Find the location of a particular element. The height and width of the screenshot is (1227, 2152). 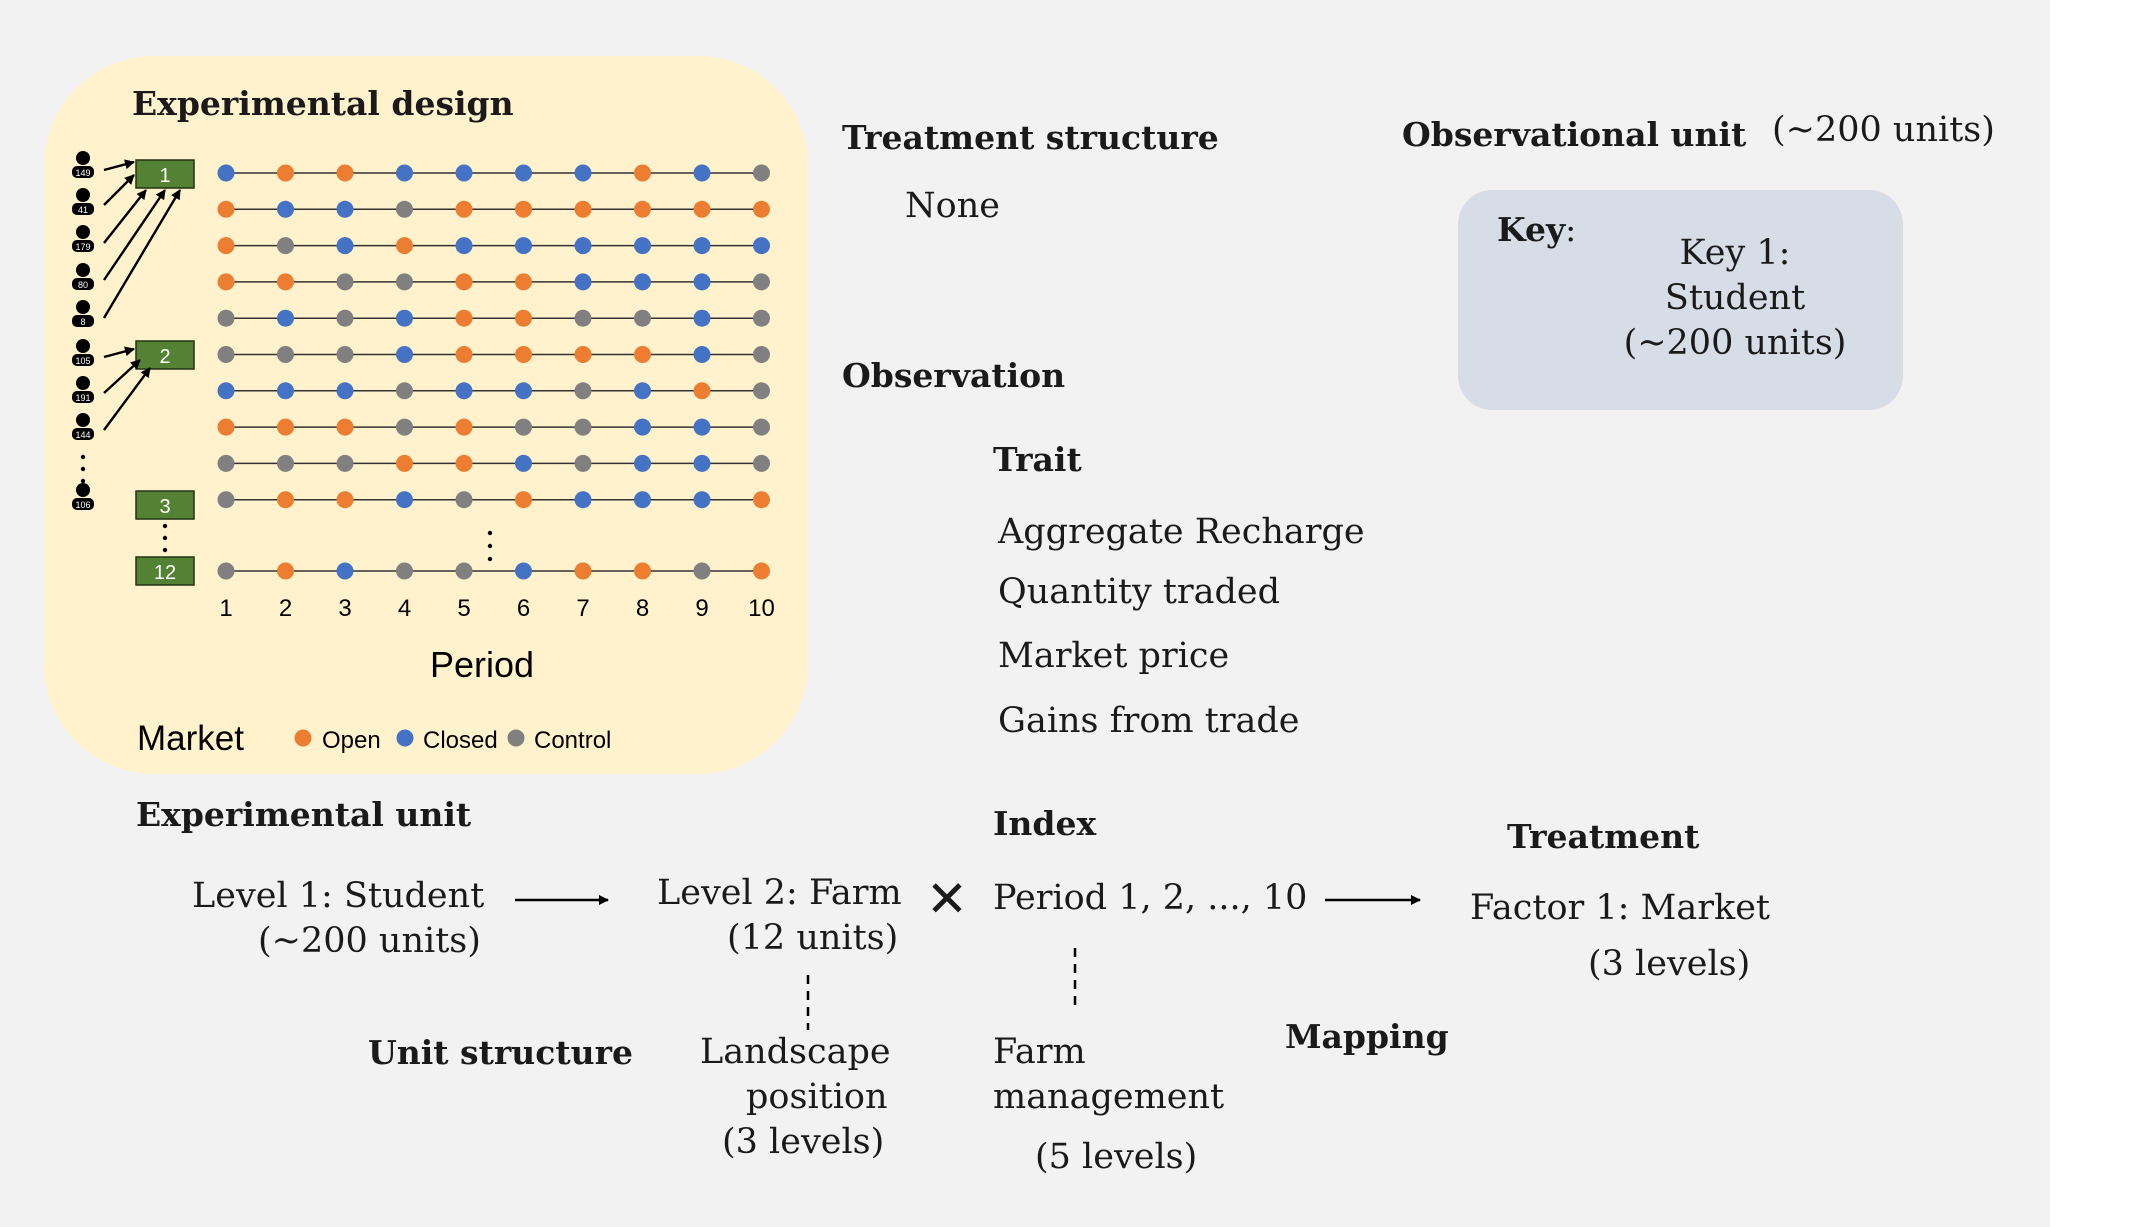

key-box is located at coordinates (1680, 300).